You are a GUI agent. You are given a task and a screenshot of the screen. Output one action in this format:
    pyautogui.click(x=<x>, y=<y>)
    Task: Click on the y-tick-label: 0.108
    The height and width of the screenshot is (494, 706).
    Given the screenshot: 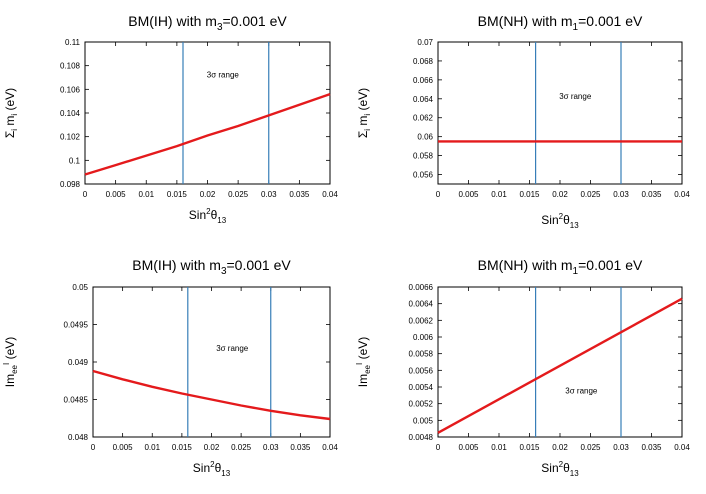 What is the action you would take?
    pyautogui.click(x=70, y=66)
    